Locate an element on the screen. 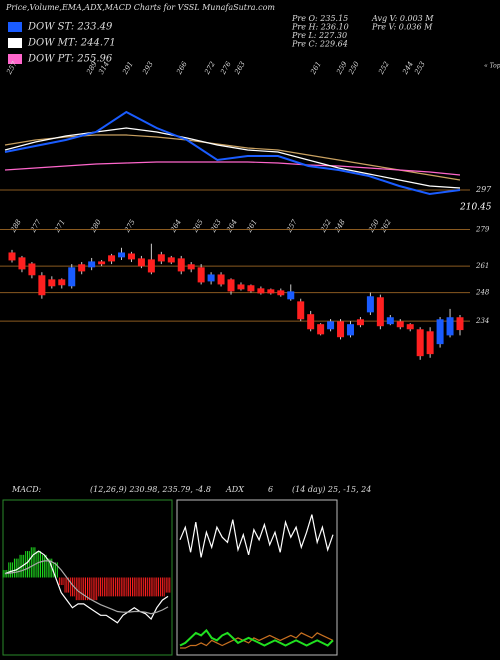 The height and width of the screenshot is (660, 500). adx-value: 6 is located at coordinates (270, 489).